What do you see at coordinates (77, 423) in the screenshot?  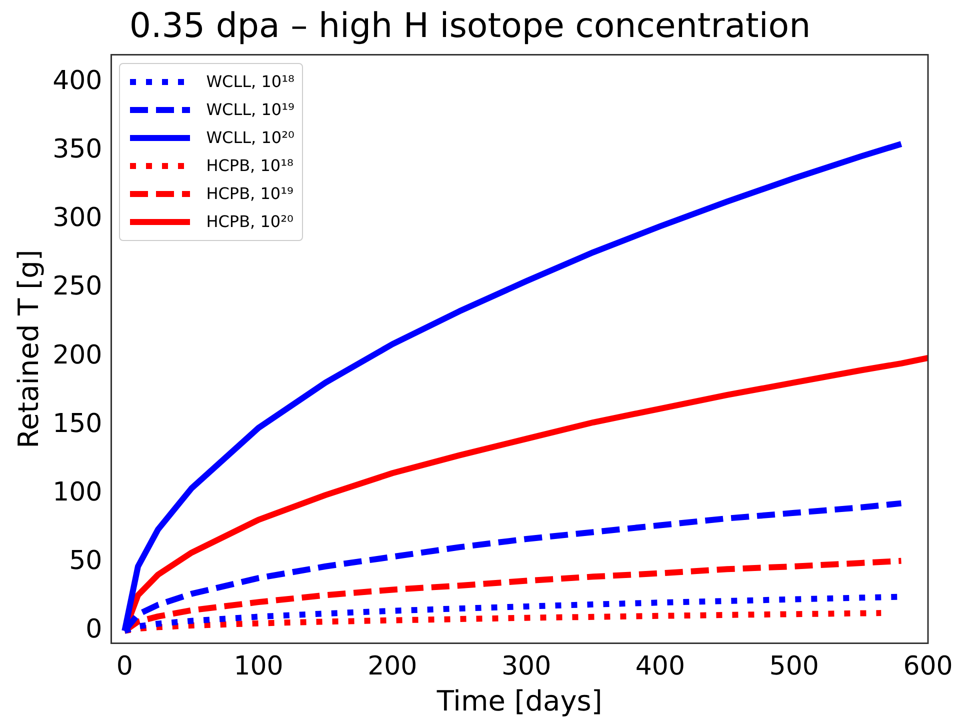 I see `y-tick-label: 150` at bounding box center [77, 423].